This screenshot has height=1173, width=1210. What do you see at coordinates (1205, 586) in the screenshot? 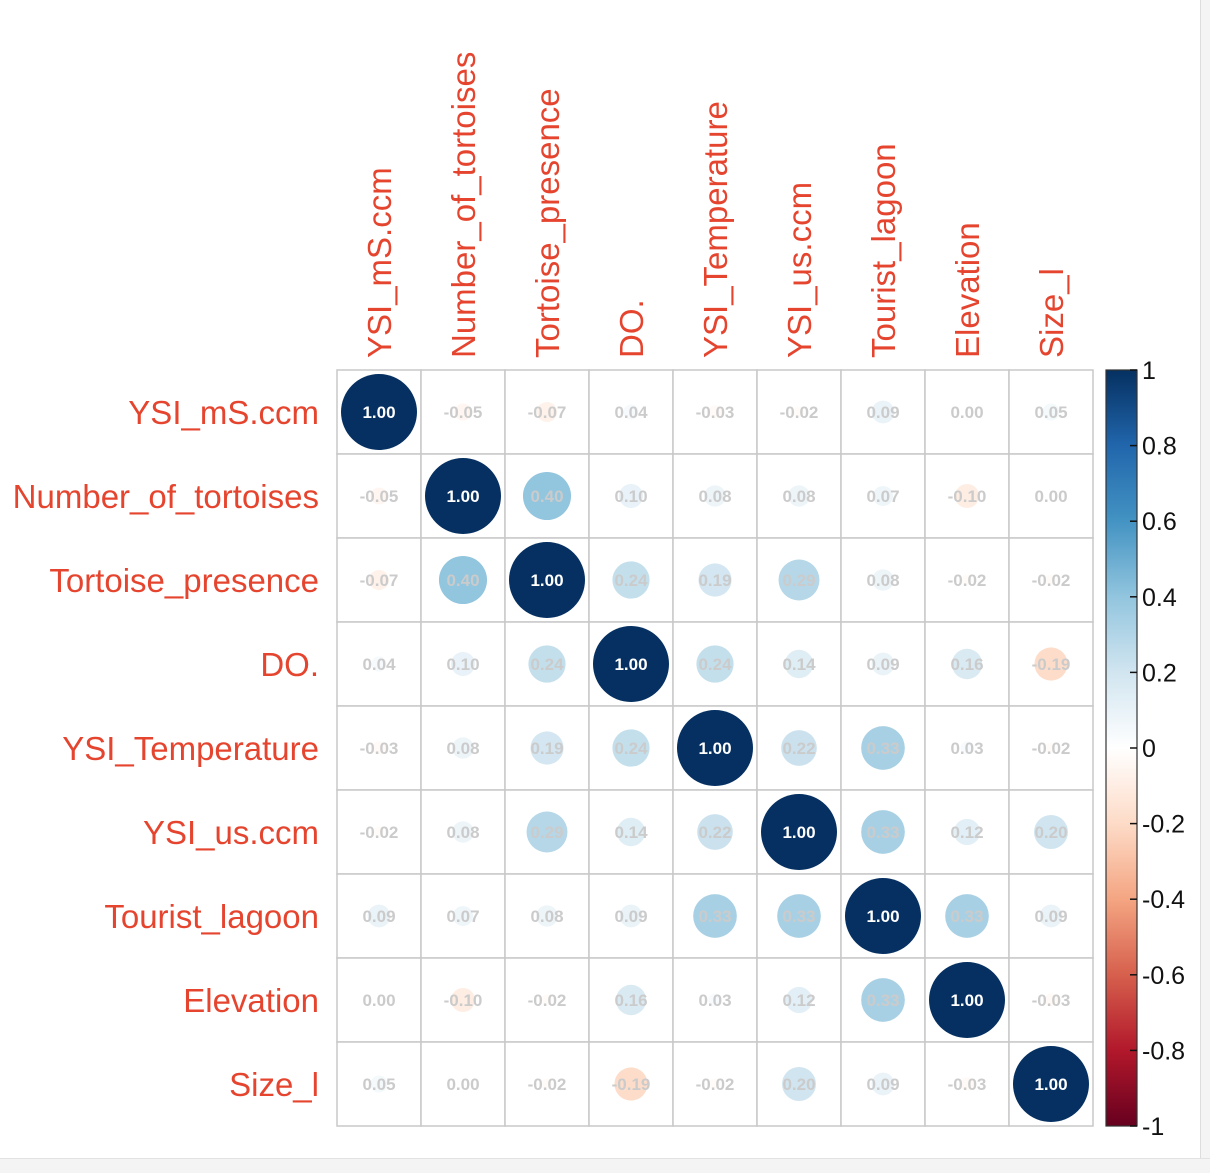
I see `window-scroll-edge` at bounding box center [1205, 586].